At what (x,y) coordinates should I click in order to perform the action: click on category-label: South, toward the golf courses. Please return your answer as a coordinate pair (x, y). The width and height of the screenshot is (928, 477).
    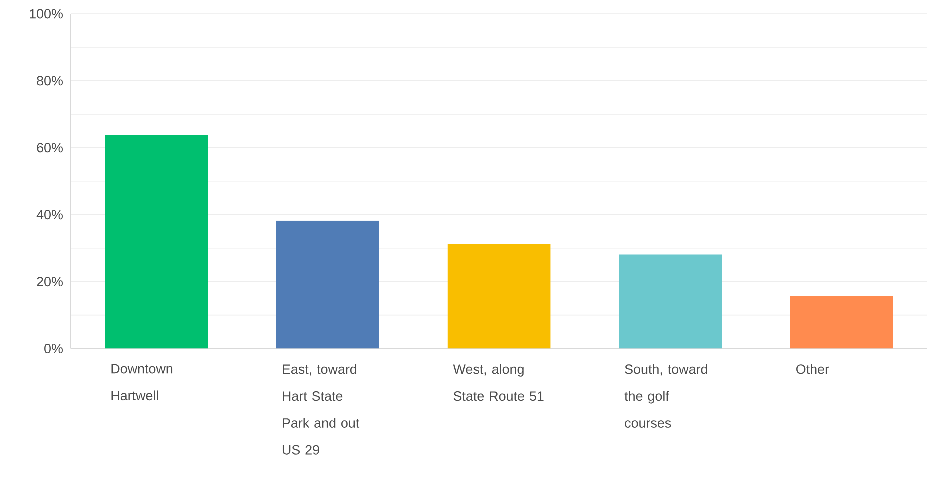
    Looking at the image, I should click on (666, 396).